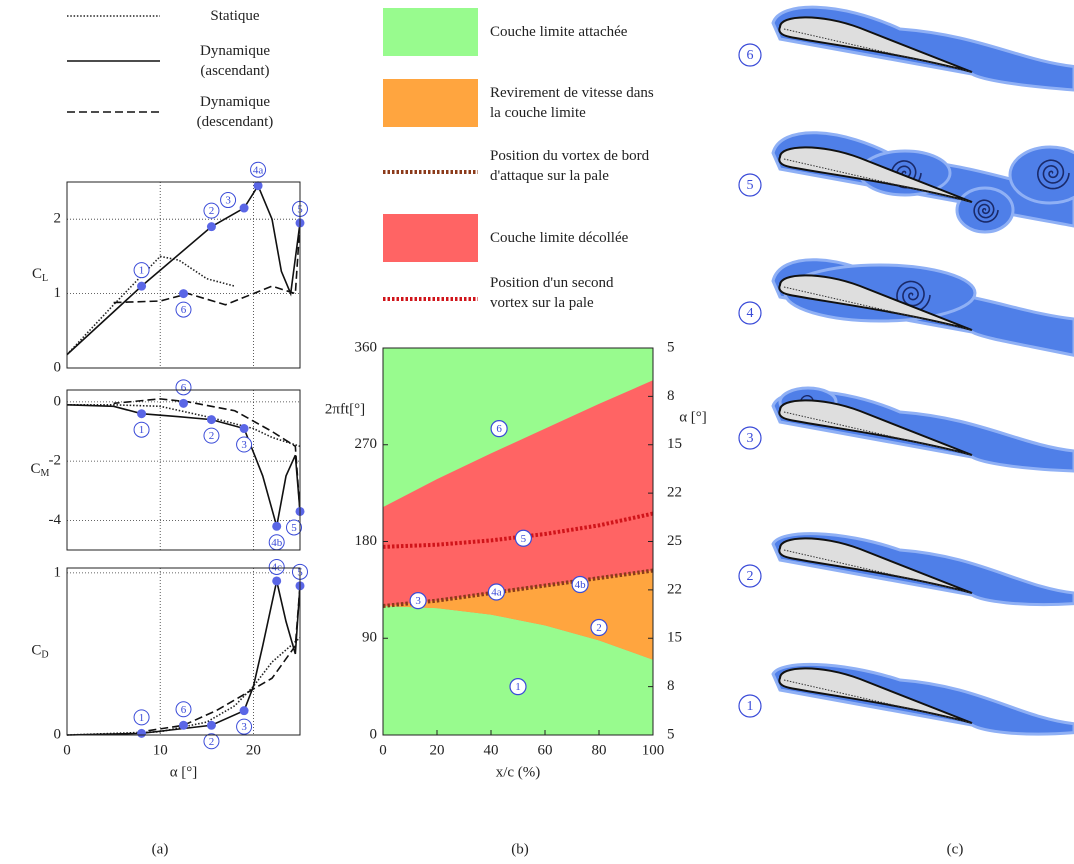 This screenshot has height=864, width=1074. Describe the element at coordinates (653, 750) in the screenshot. I see `x-tick-label: 100` at that location.